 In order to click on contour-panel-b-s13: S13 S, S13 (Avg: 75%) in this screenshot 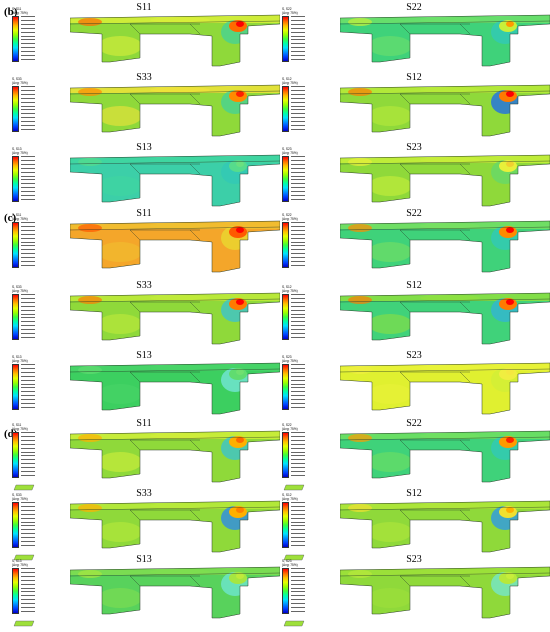, I will do `click(145, 175)`.